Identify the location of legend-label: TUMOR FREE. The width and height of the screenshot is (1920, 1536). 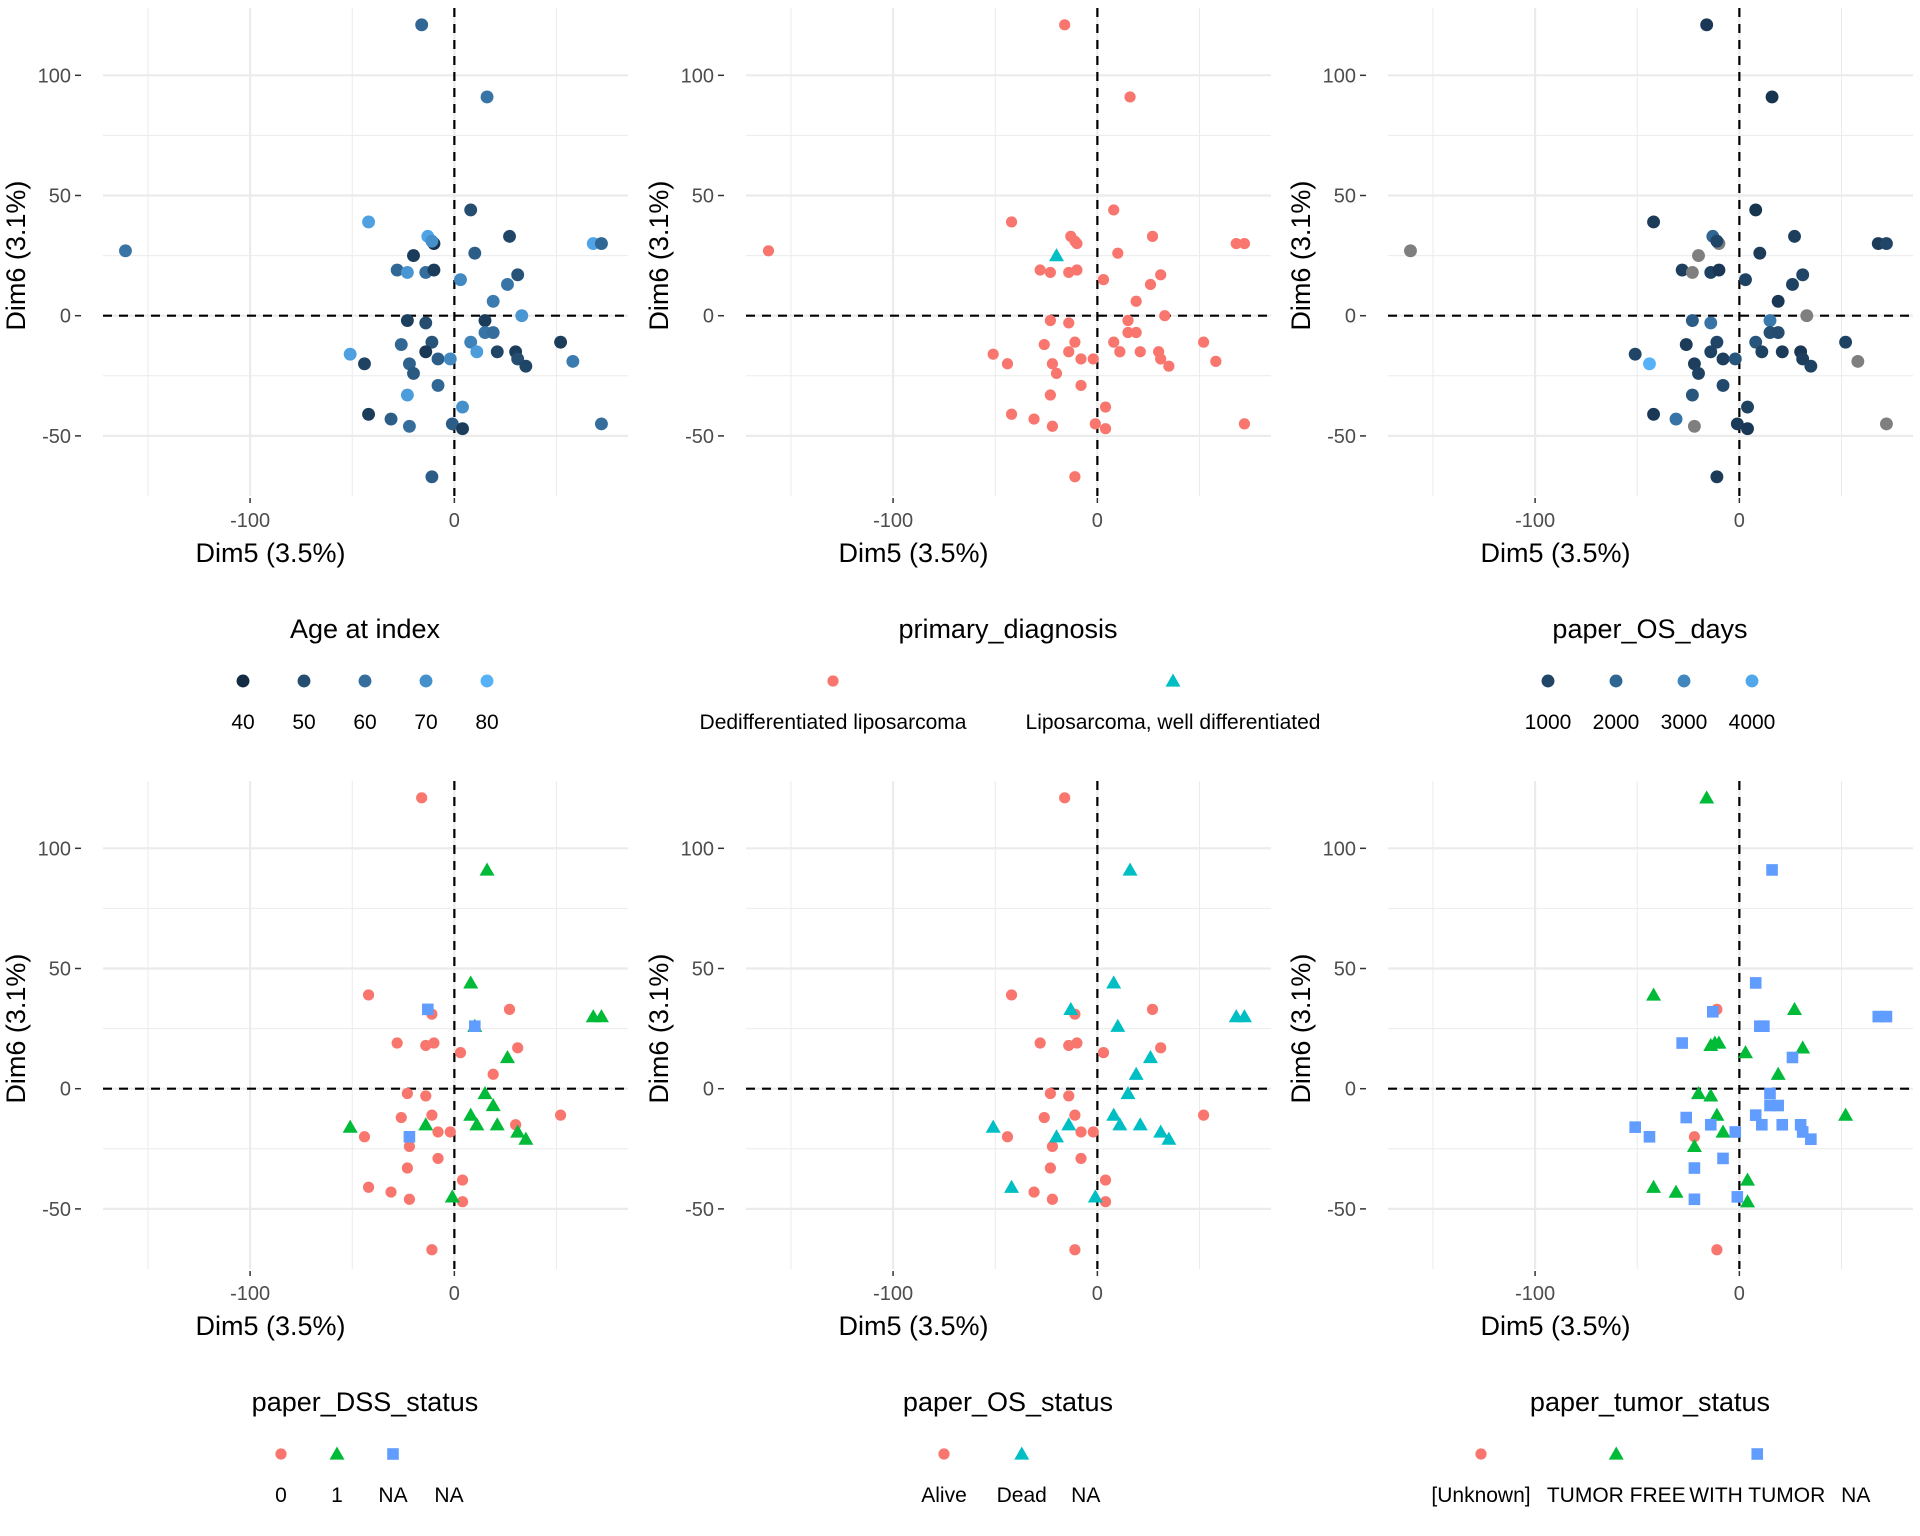
(1616, 1495).